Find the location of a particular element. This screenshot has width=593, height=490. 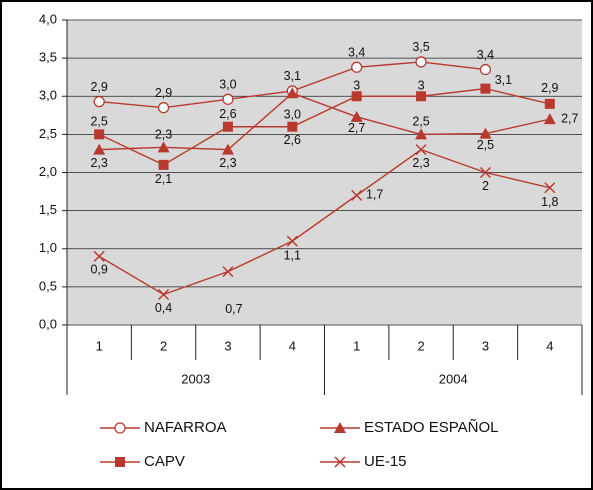

data-label: 0,9 is located at coordinates (98, 270).